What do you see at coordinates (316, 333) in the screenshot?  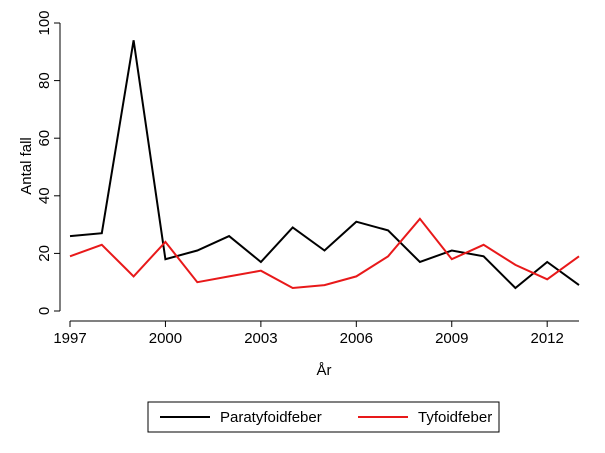 I see `x-axis: 1997 2000 2003 2006 2009 2012` at bounding box center [316, 333].